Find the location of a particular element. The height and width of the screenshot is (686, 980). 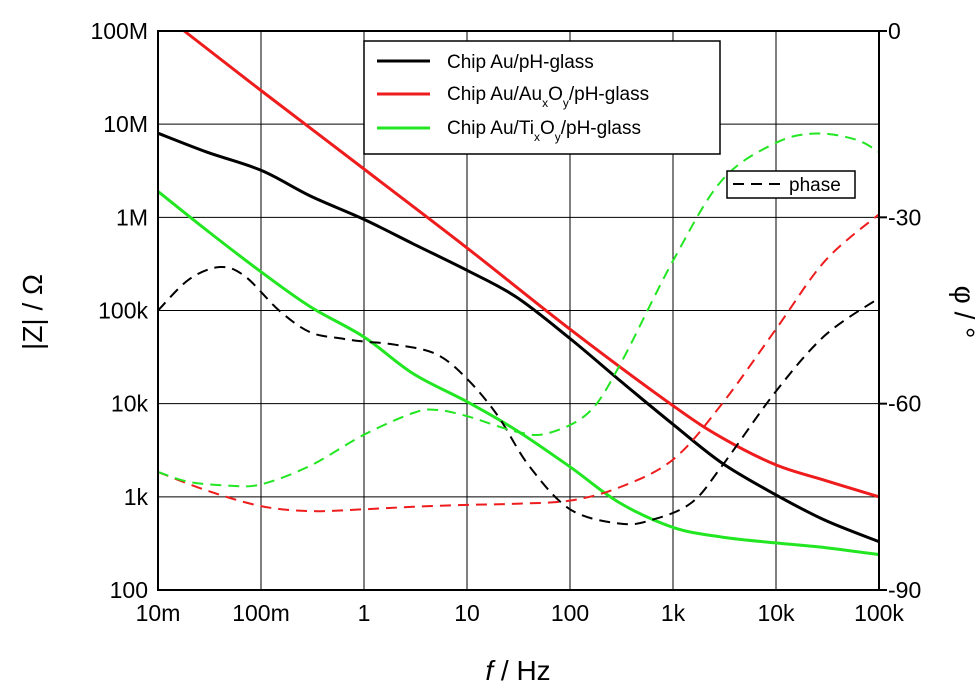

y-right-tick-label: -30 is located at coordinates (904, 217).